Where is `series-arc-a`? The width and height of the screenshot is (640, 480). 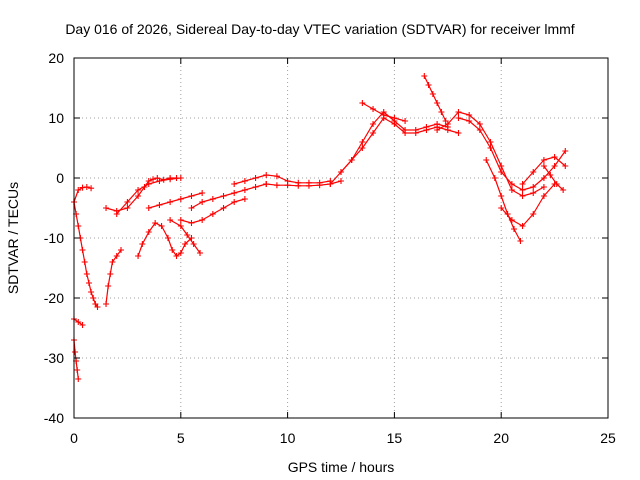
series-arc-a is located at coordinates (86, 254).